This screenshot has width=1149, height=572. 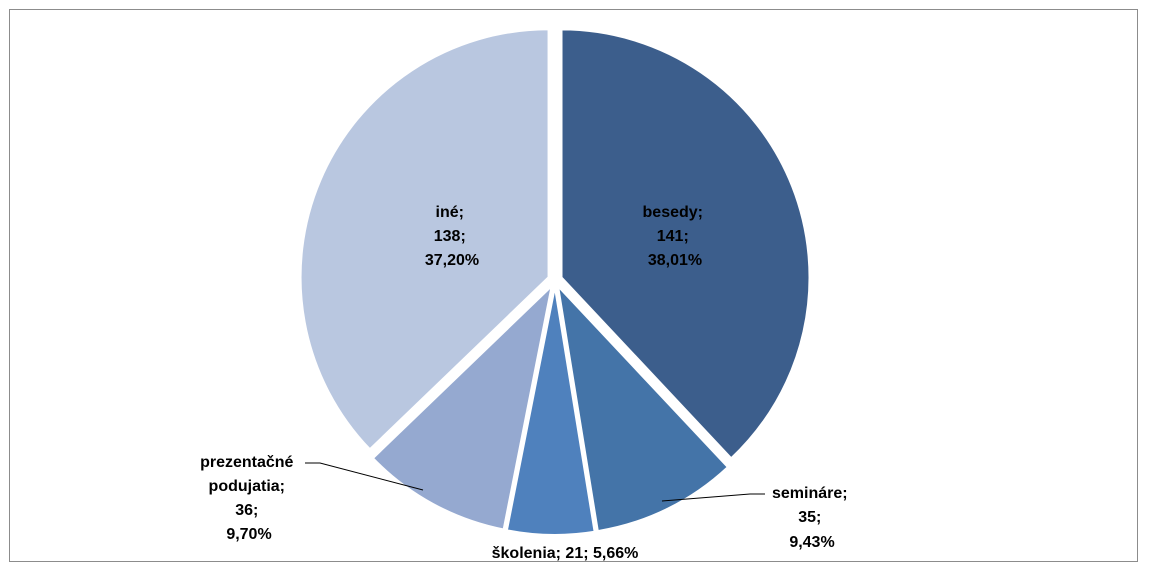 What do you see at coordinates (246, 510) in the screenshot?
I see `label-prezentacne-value: 36;` at bounding box center [246, 510].